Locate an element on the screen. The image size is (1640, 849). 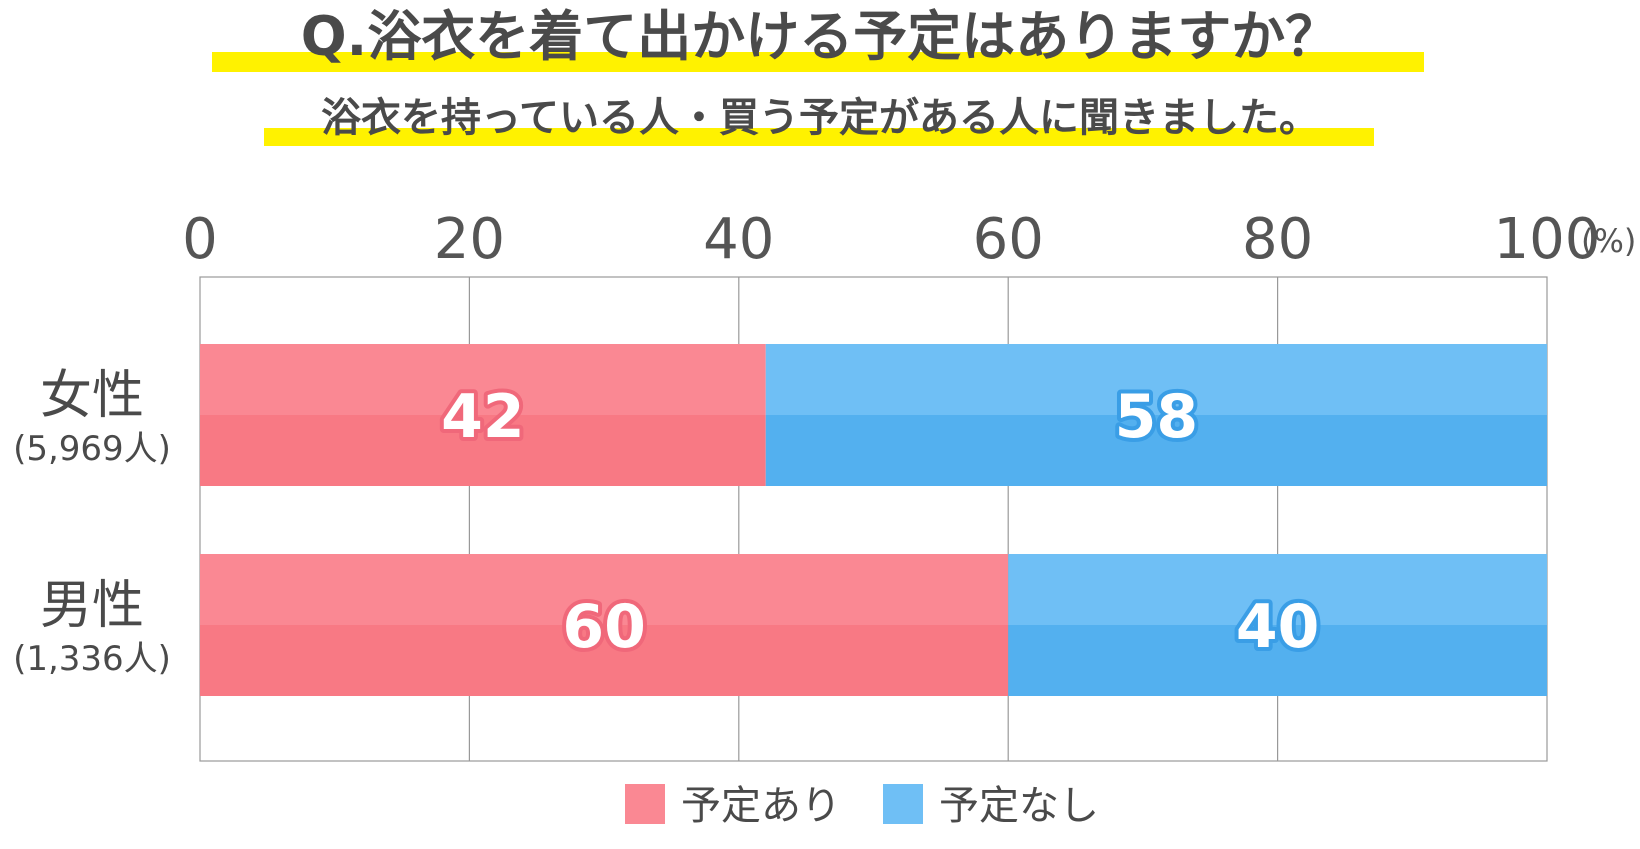
data-label: 40 is located at coordinates (1278, 627).